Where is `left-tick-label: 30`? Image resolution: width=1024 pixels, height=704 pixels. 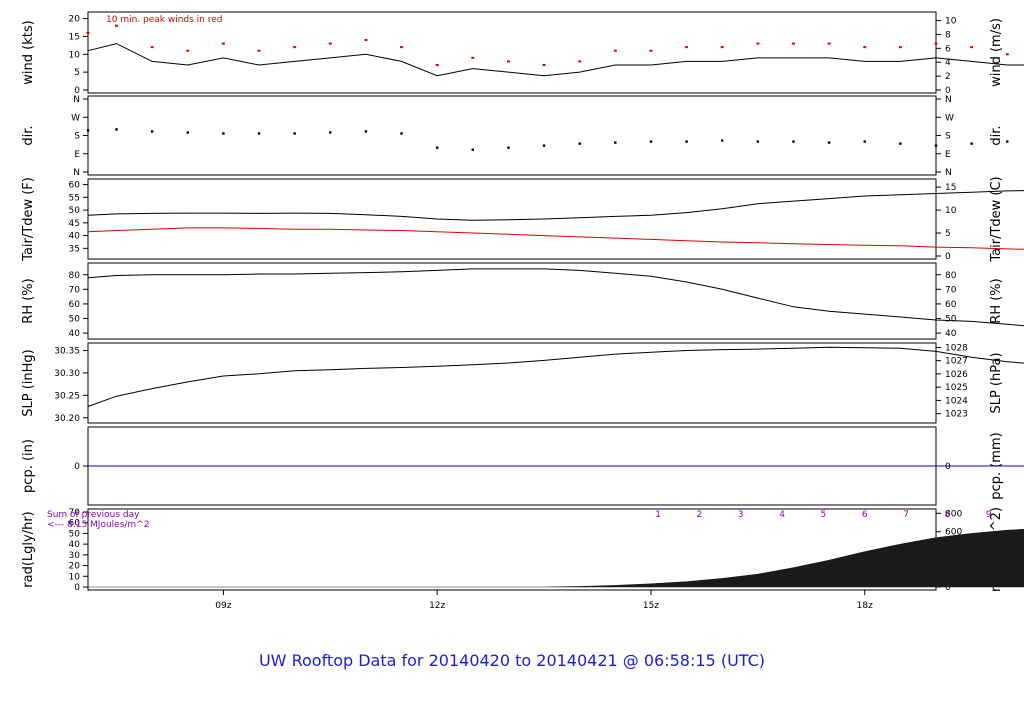
left-tick-label: 30 is located at coordinates (75, 556).